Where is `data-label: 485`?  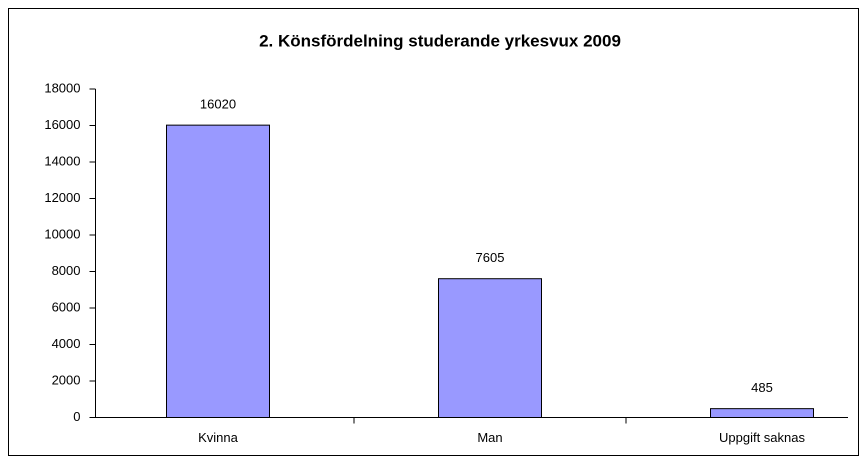 data-label: 485 is located at coordinates (762, 387).